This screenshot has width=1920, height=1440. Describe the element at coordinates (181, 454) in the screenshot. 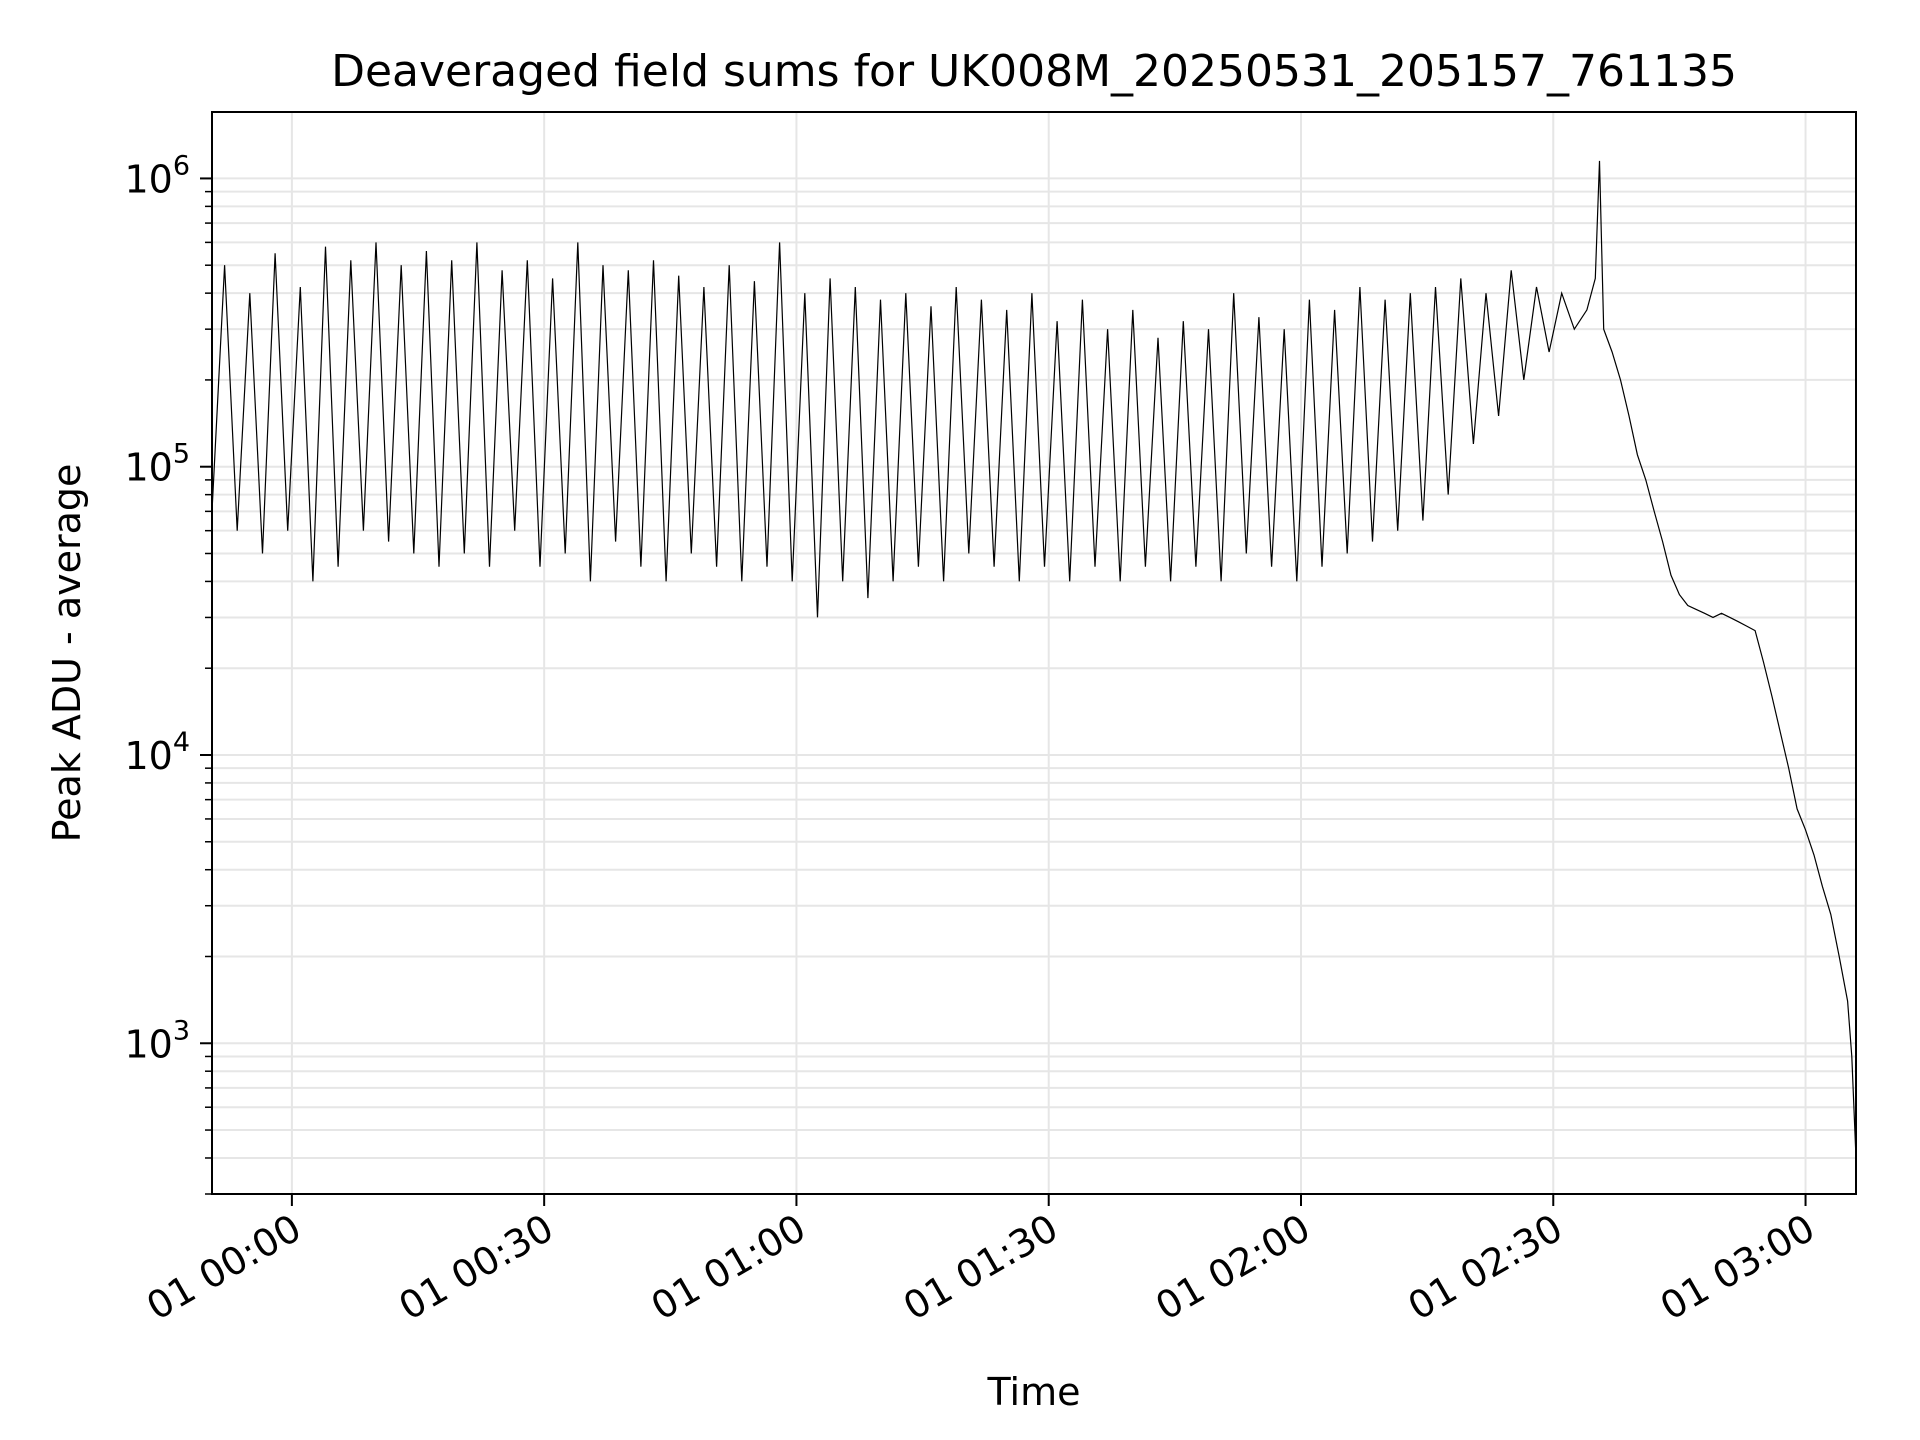

I see `y-tick-exponent: 5` at that location.